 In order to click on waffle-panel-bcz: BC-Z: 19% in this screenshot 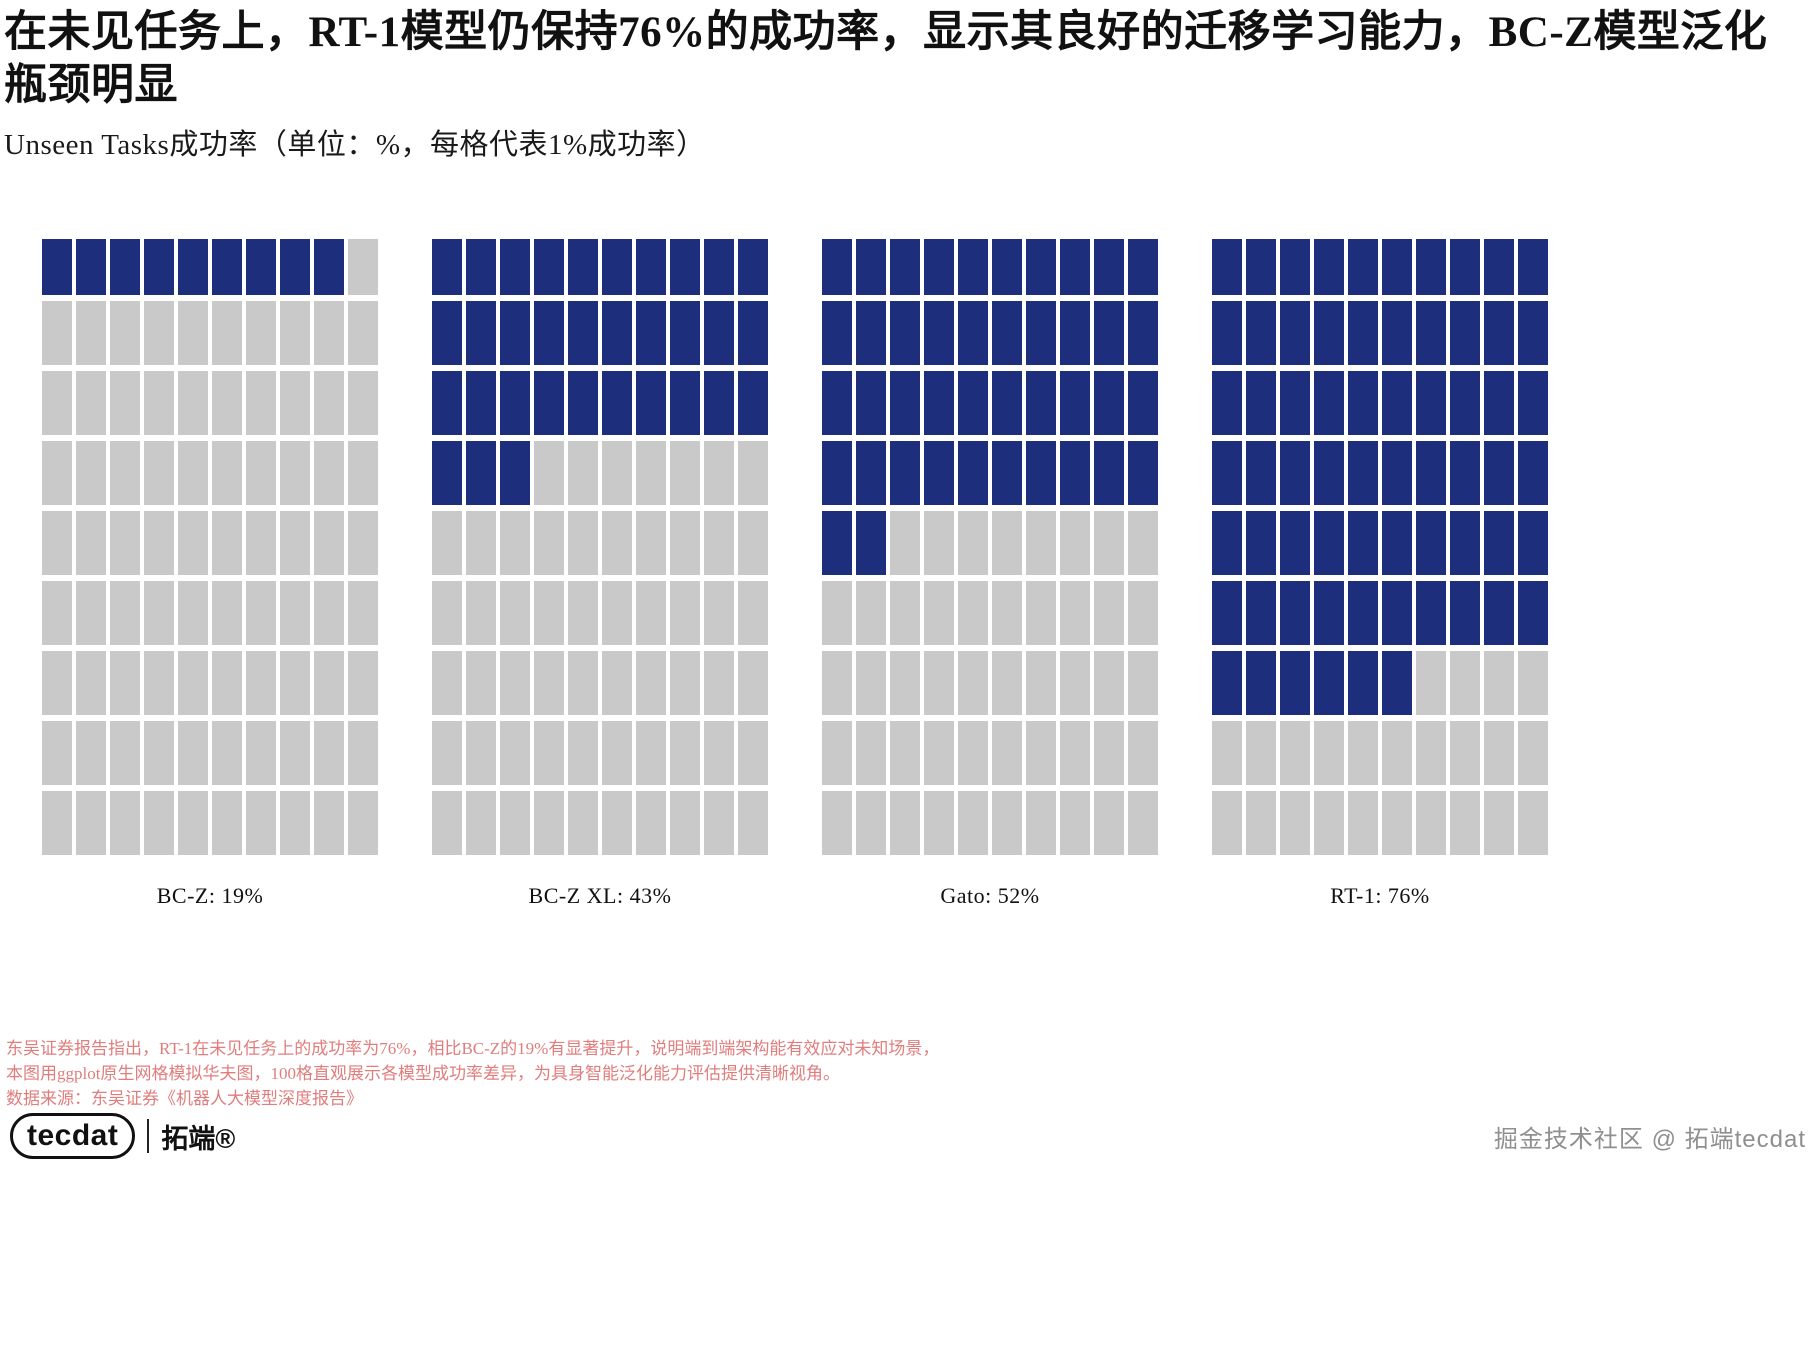, I will do `click(210, 573)`.